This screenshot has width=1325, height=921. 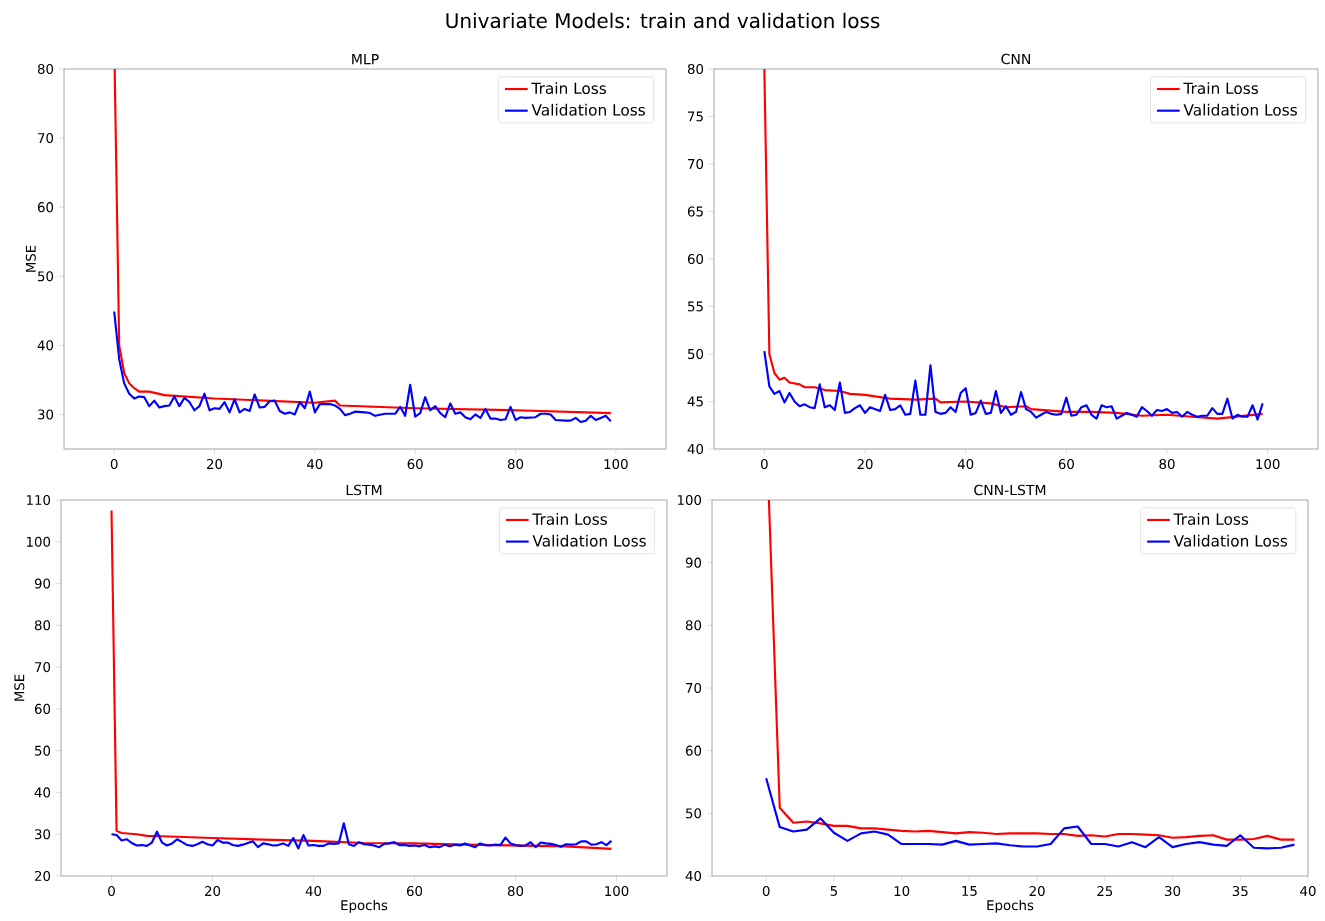 What do you see at coordinates (1105, 891) in the screenshot?
I see `x-tick-label: 25` at bounding box center [1105, 891].